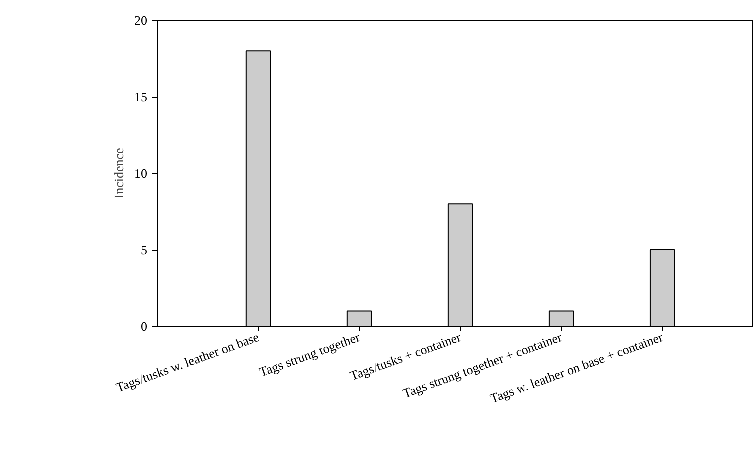 This screenshot has width=753, height=461. What do you see at coordinates (144, 326) in the screenshot?
I see `y-tick-label: 0` at bounding box center [144, 326].